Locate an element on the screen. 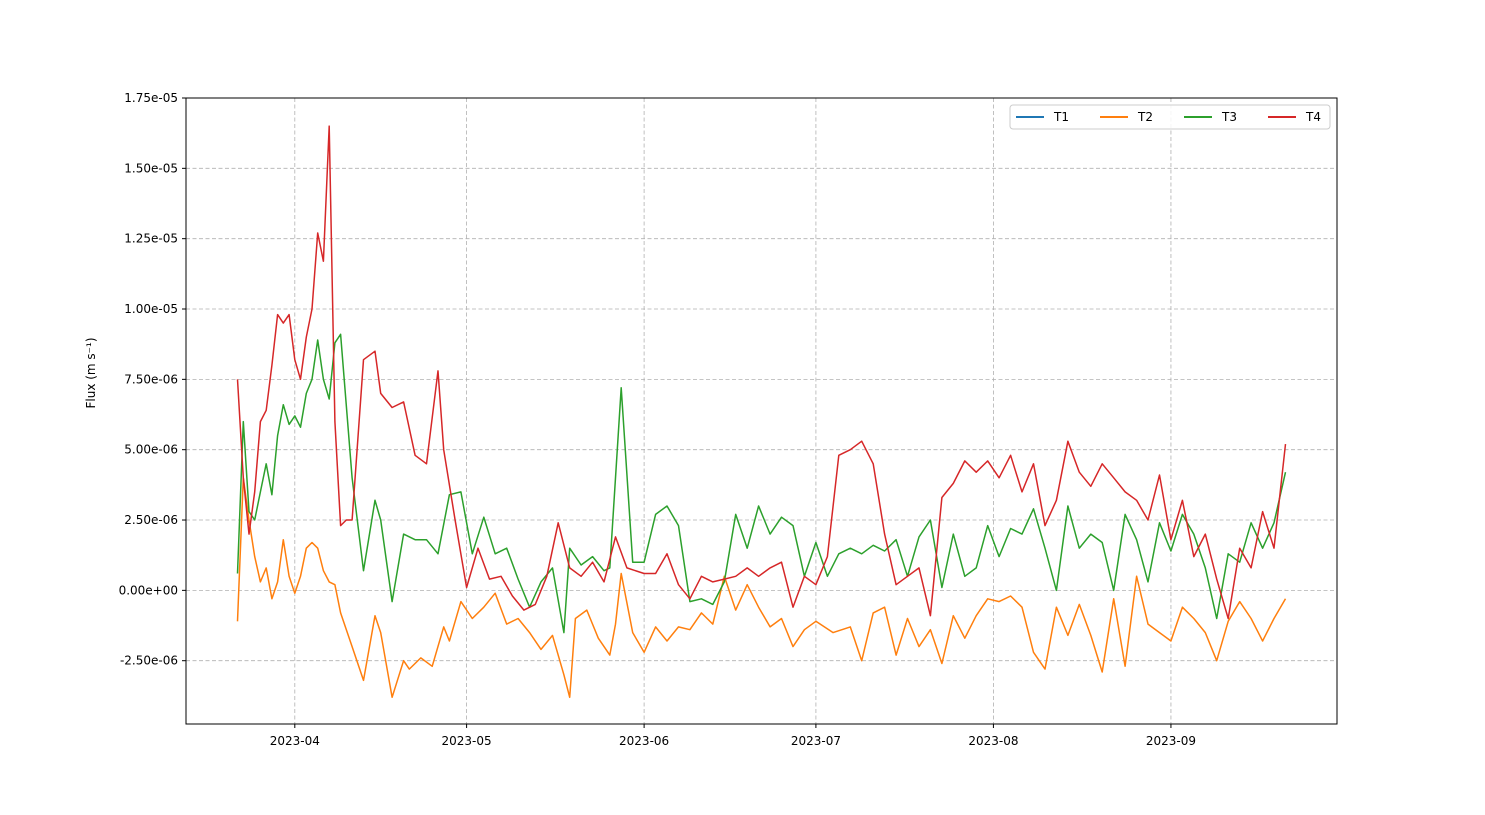 The height and width of the screenshot is (815, 1485). y-tick-label: 1.75e-05 is located at coordinates (151, 98).